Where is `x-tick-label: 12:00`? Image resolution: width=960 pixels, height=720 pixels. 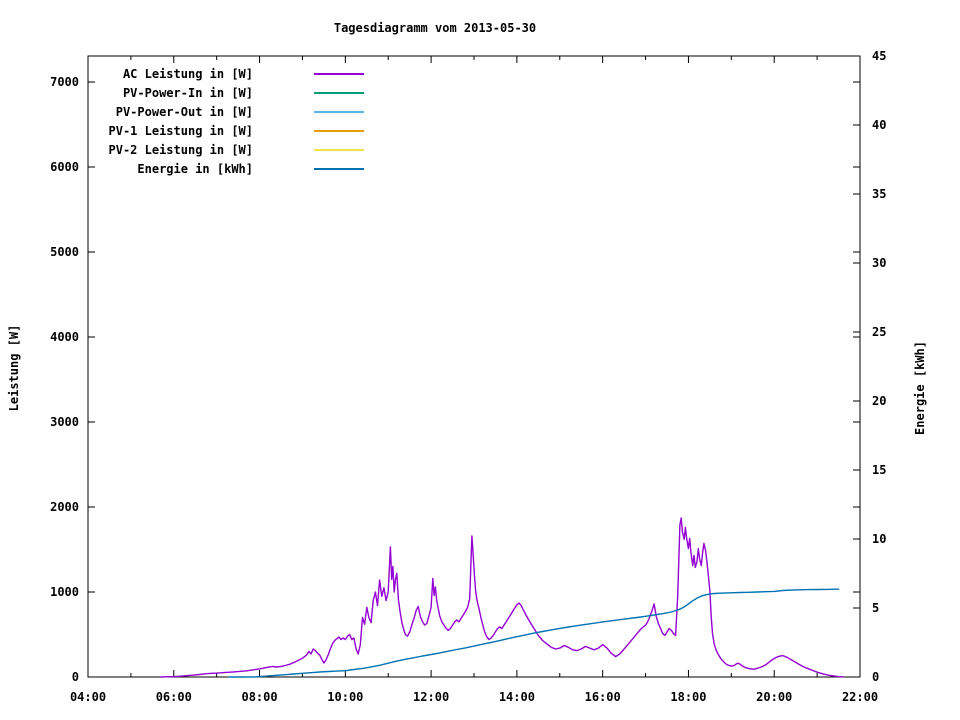 x-tick-label: 12:00 is located at coordinates (431, 697).